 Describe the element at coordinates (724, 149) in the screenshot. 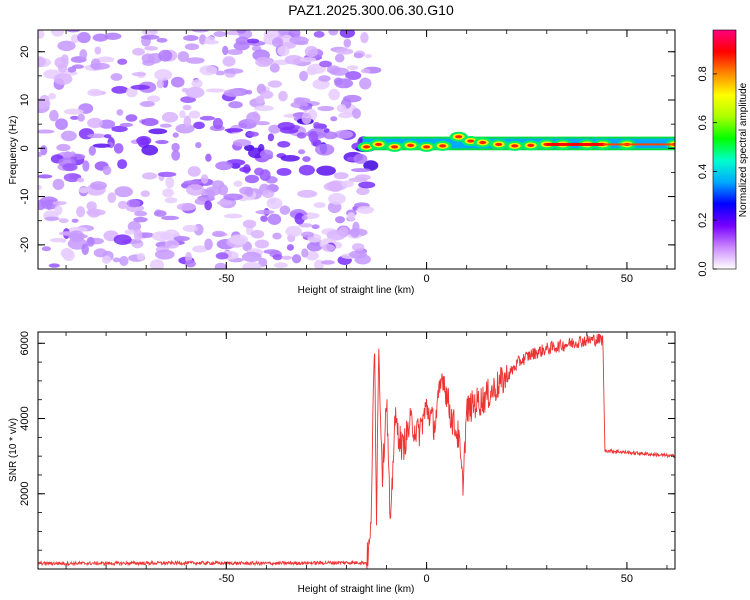

I see `colorbar-scale` at that location.